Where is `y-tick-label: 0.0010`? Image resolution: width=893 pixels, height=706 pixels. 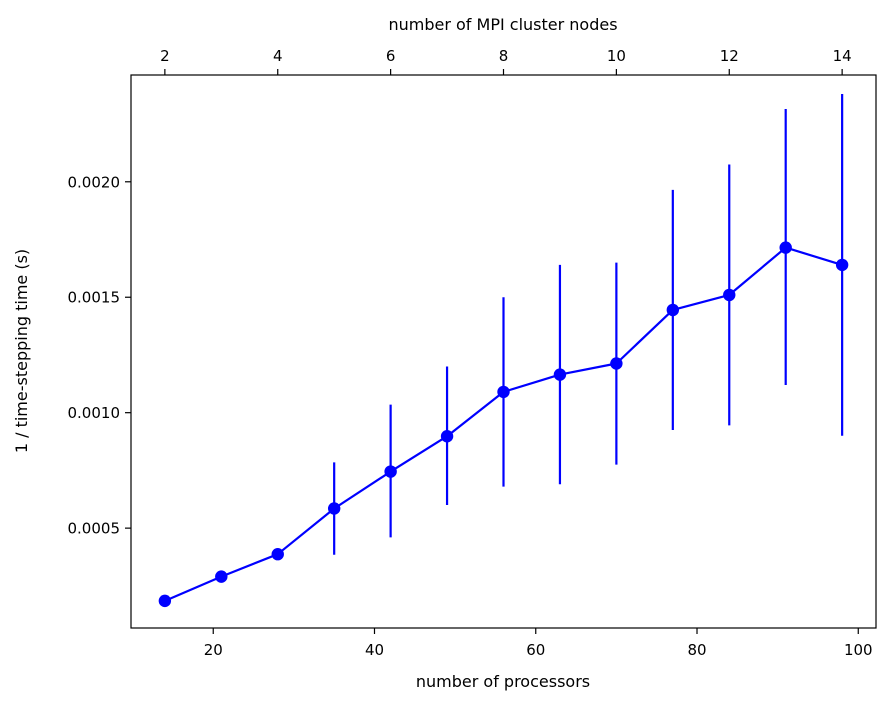
y-tick-label: 0.0010 is located at coordinates (94, 413).